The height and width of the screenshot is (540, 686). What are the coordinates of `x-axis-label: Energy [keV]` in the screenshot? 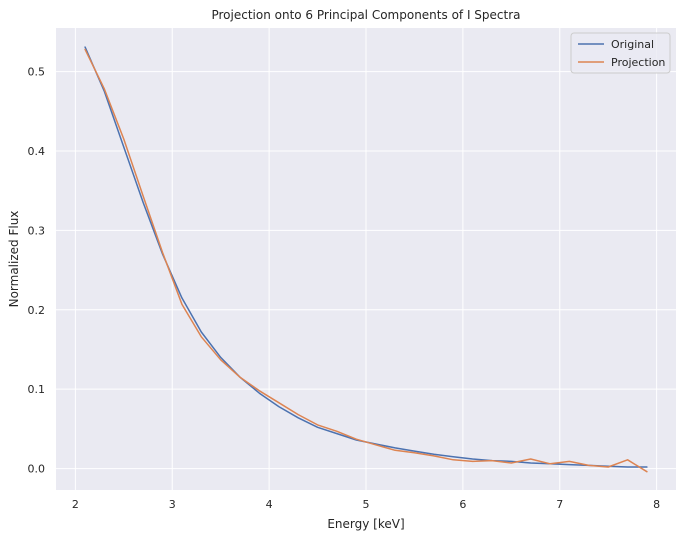 It's located at (365, 524).